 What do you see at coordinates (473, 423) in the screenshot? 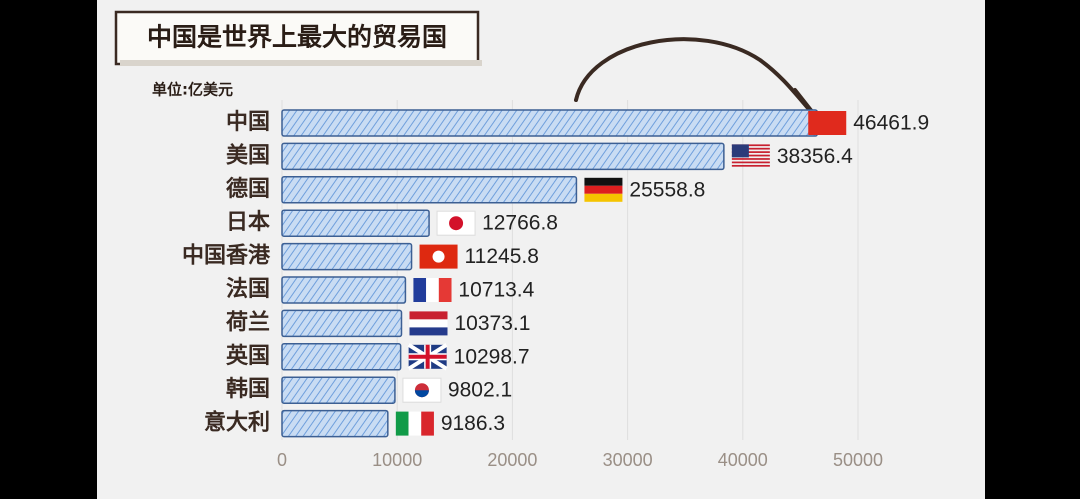
I see `value-label: 9186.3` at bounding box center [473, 423].